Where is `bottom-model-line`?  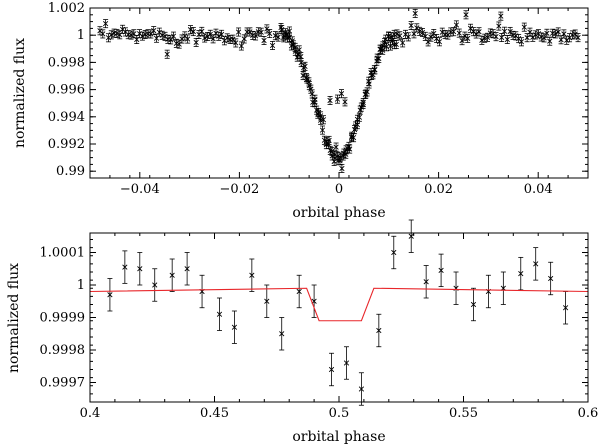
bottom-model-line is located at coordinates (339, 304).